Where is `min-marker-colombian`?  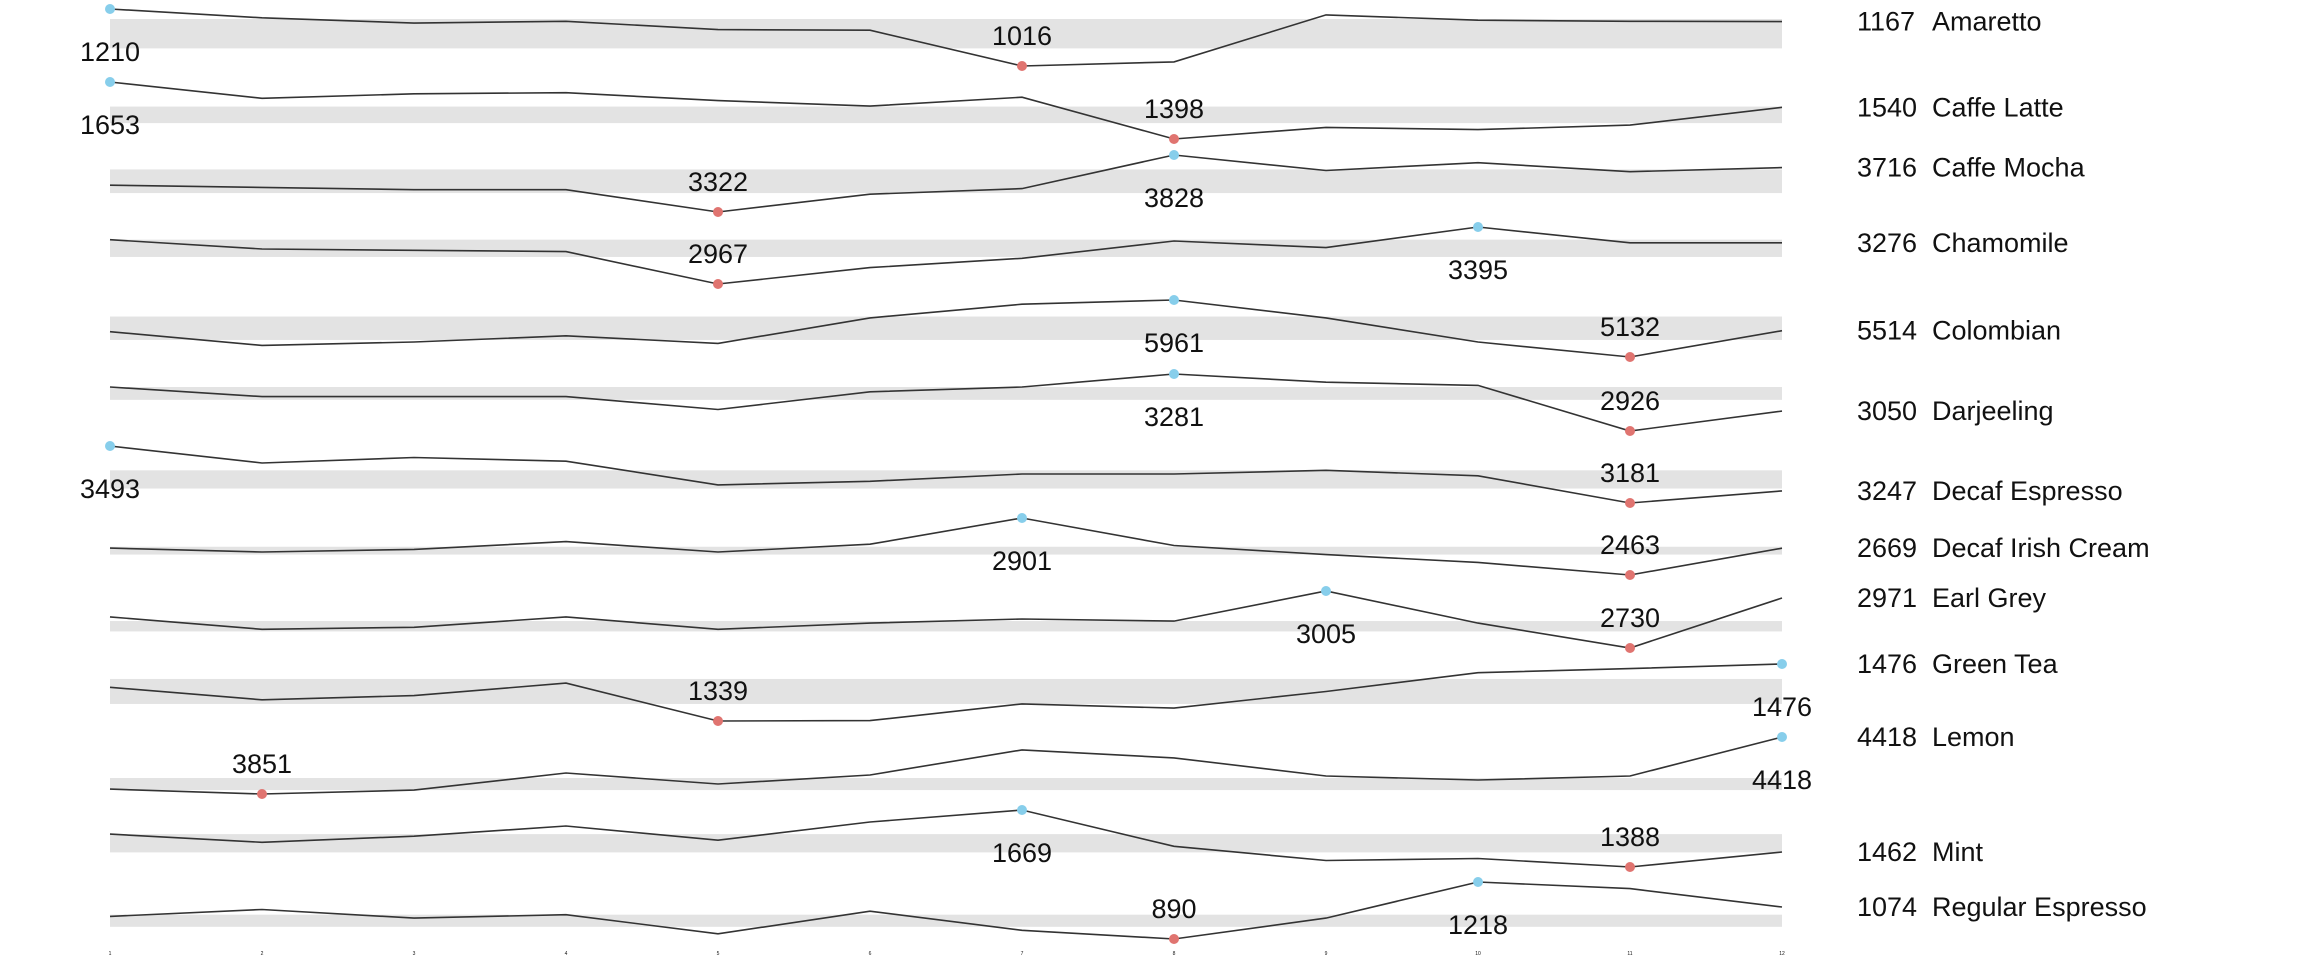
min-marker-colombian is located at coordinates (1630, 357).